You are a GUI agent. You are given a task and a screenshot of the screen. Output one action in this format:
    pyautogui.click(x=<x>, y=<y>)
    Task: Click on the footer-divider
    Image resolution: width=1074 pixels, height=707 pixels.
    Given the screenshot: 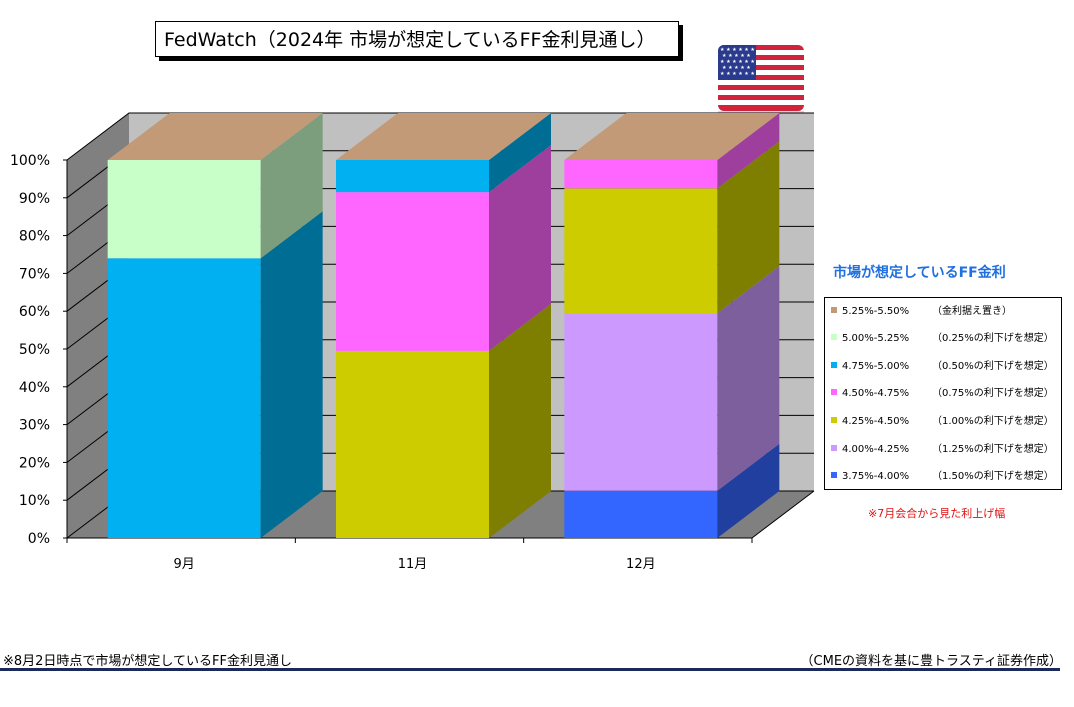 What is the action you would take?
    pyautogui.click(x=530, y=669)
    